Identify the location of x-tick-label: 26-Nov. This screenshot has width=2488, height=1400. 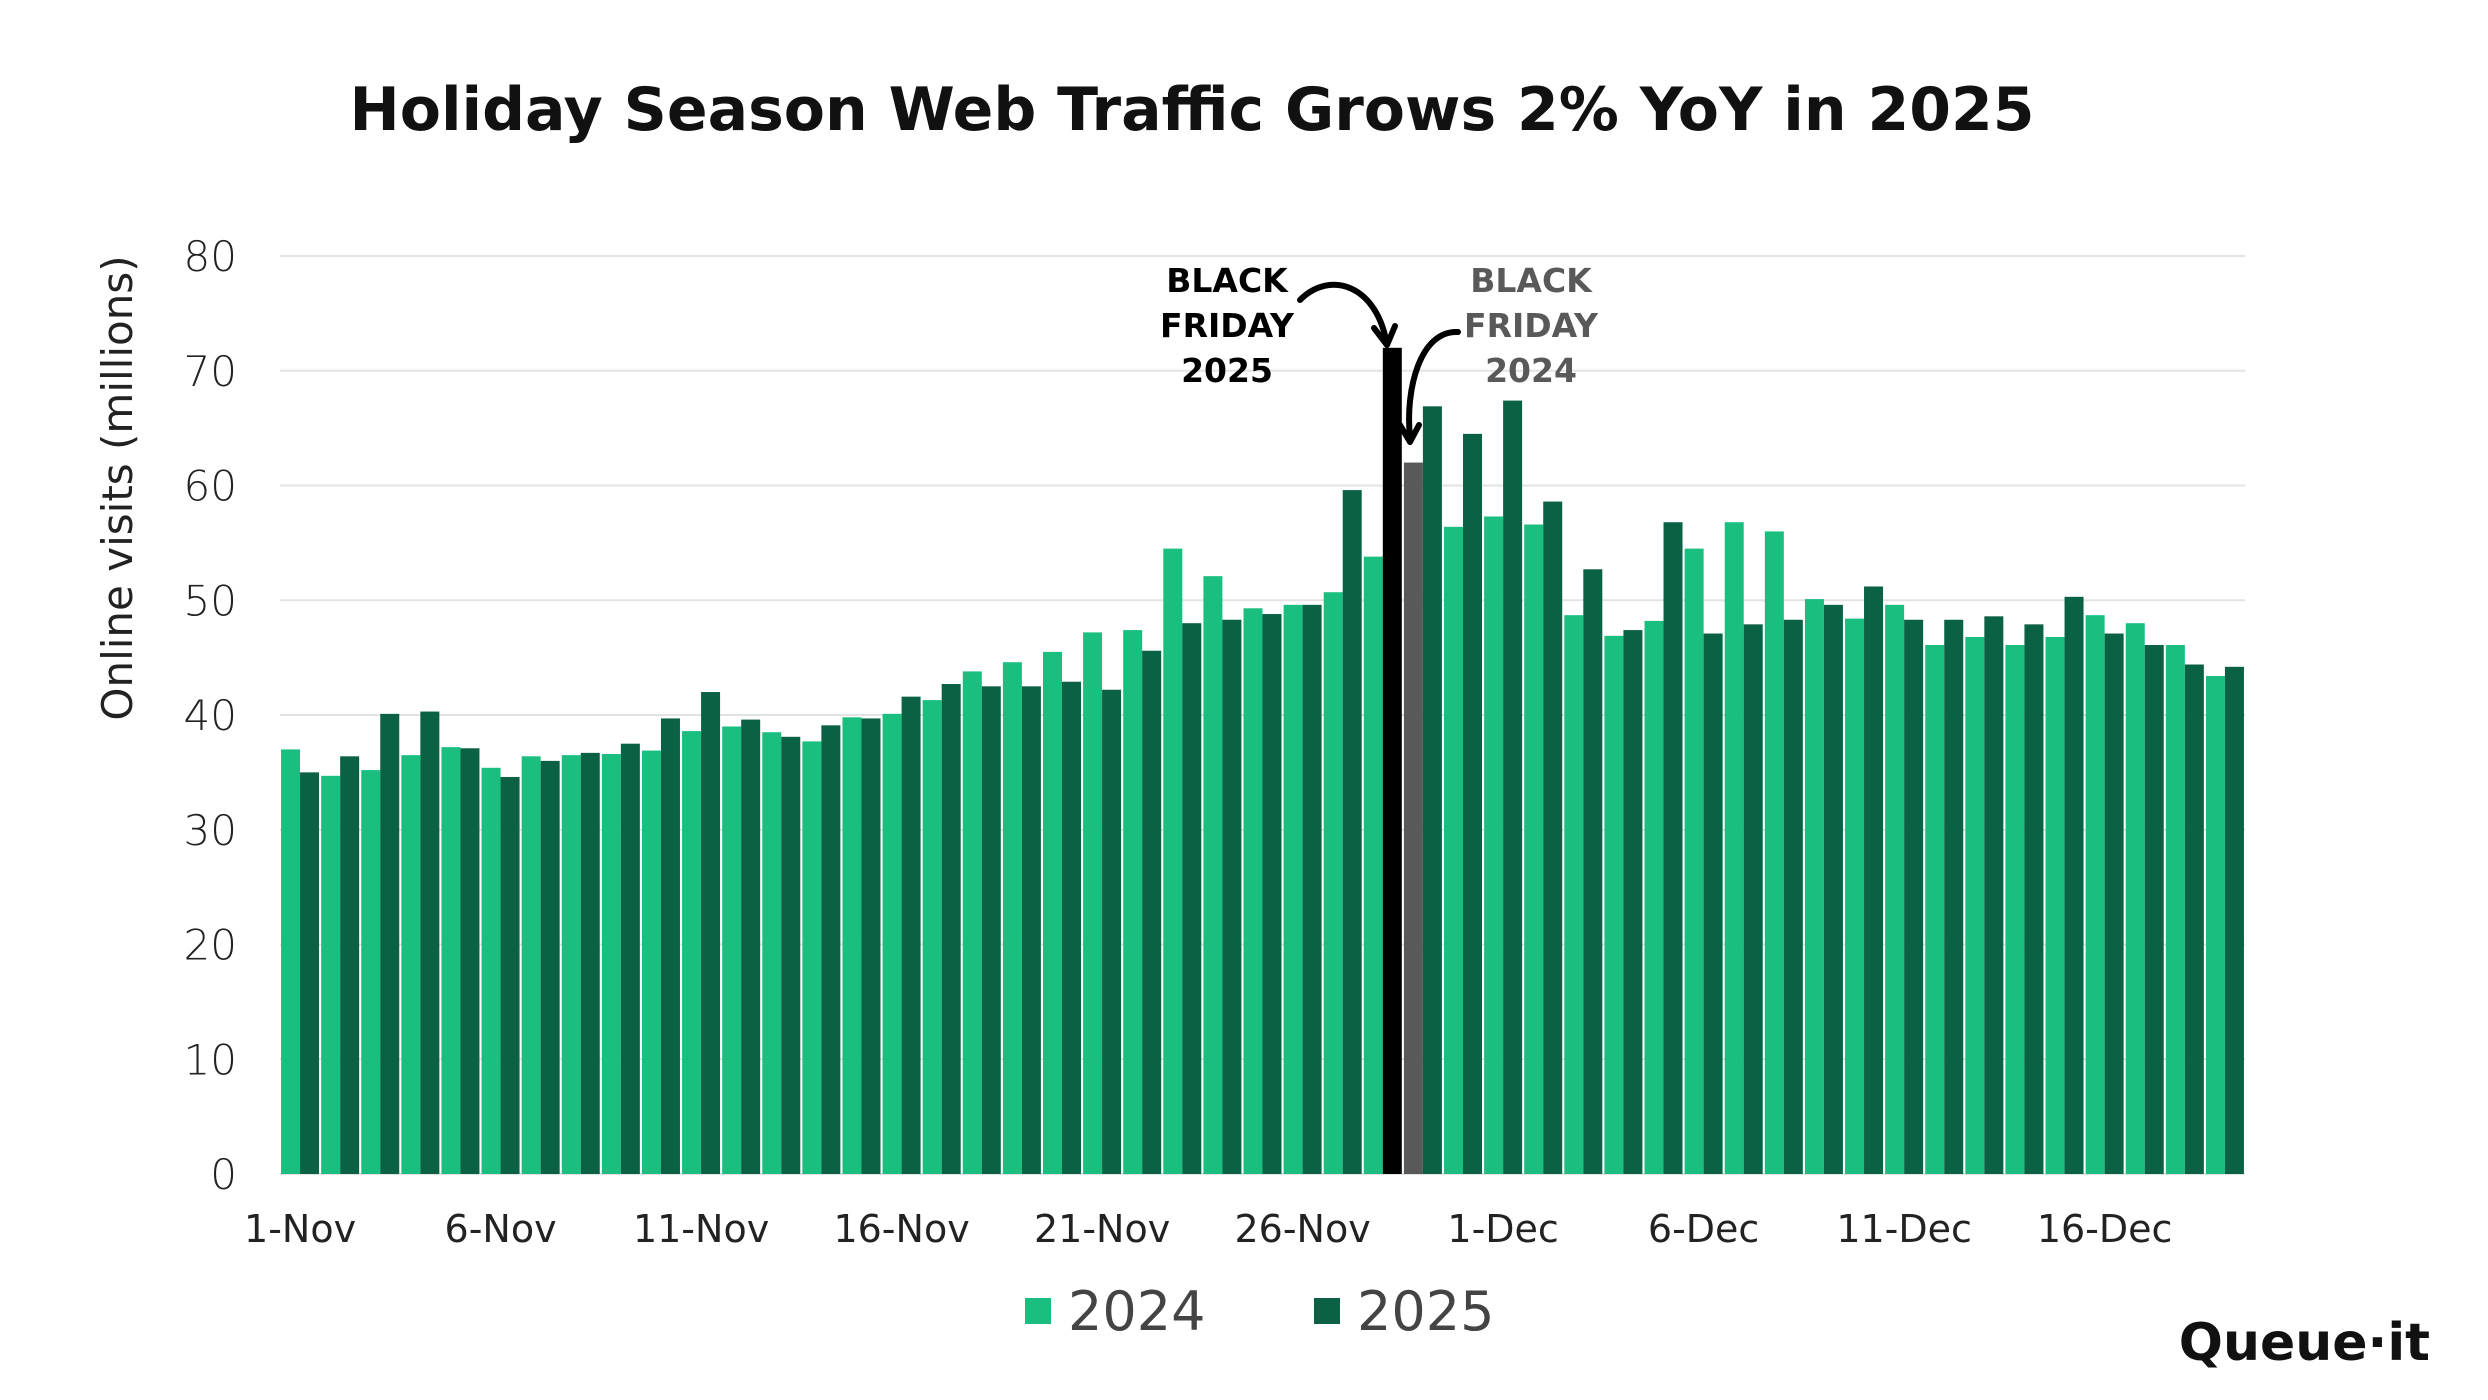
(1302, 1229).